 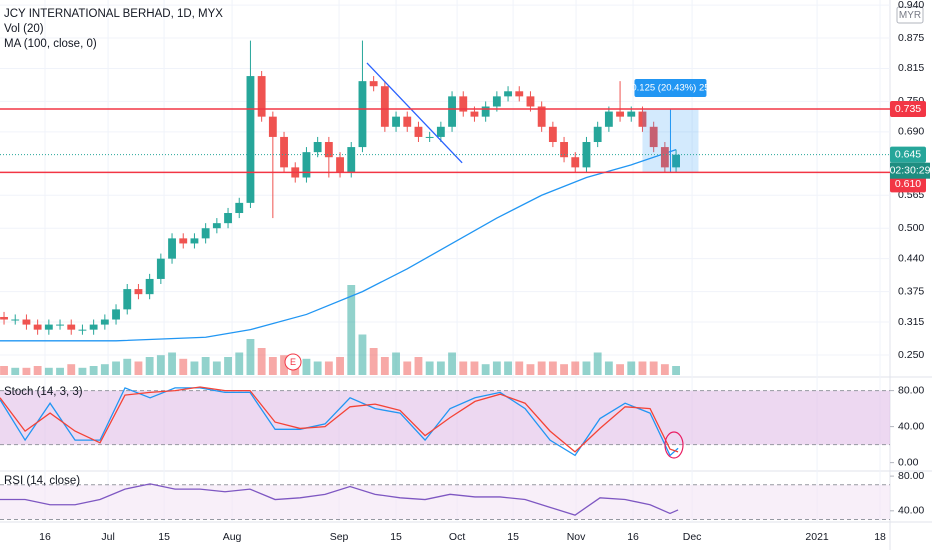 I want to click on indicator-label: Vol (20), so click(x=24, y=29).